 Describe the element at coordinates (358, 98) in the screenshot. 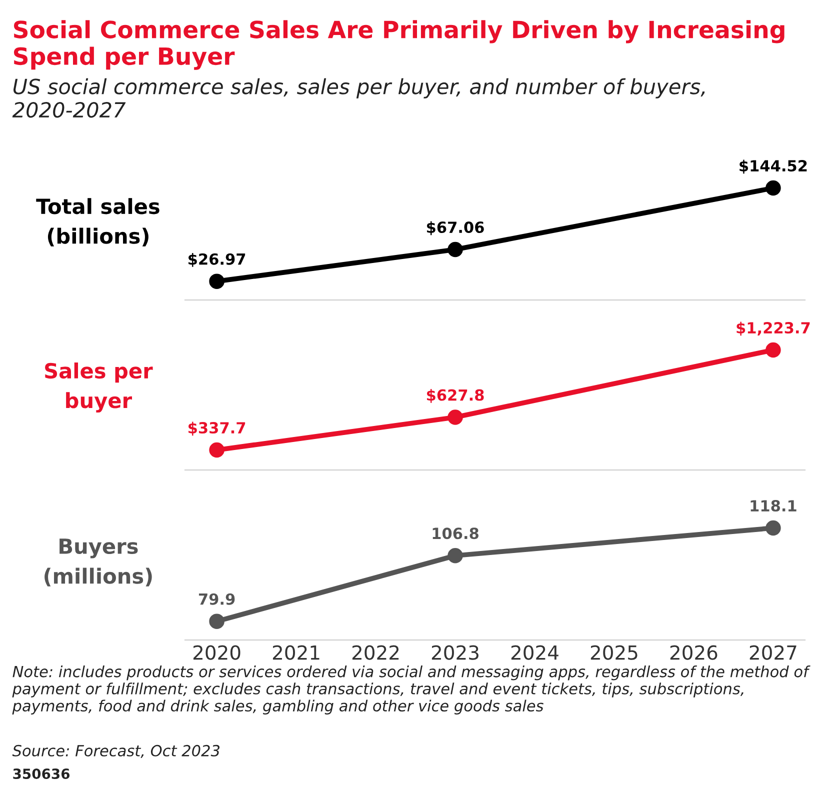

I see `chart-subtitle: US social commerce sales, sales per buyer, and number of buyers, 2020-2027` at that location.